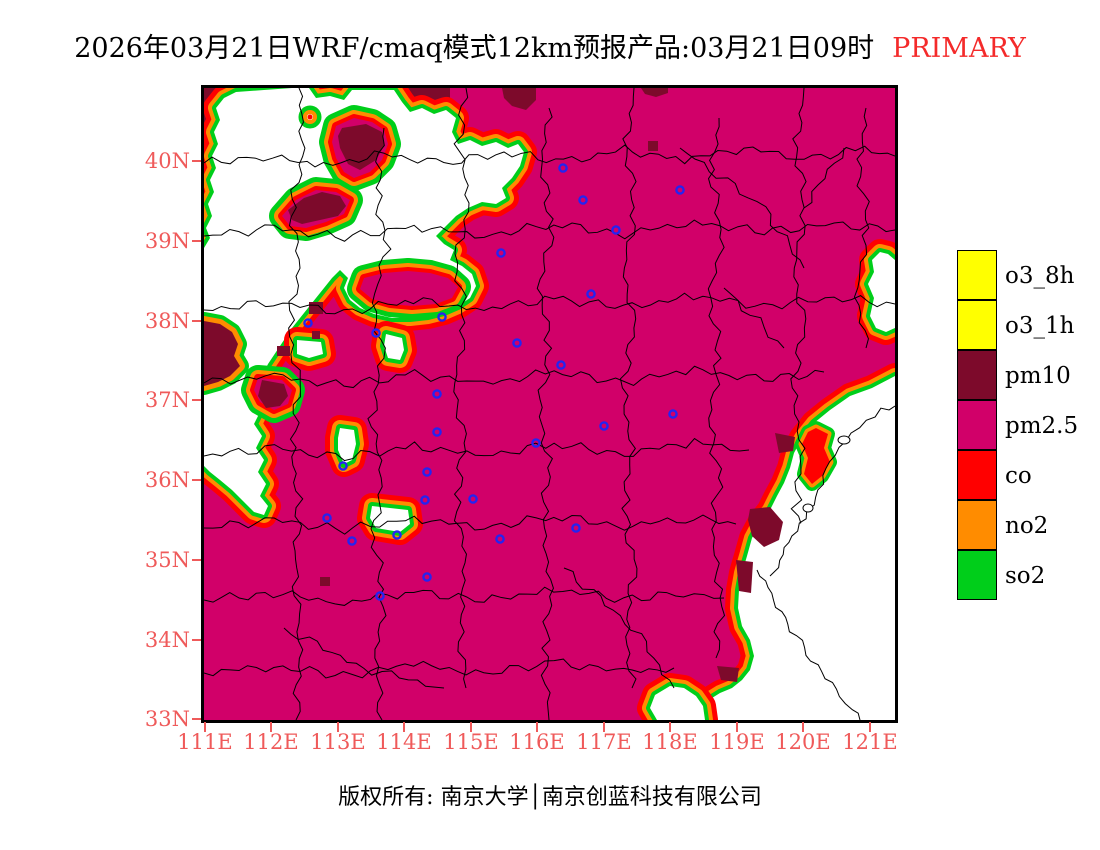 This screenshot has width=1100, height=850. I want to click on lat-label: 35N, so click(167, 560).